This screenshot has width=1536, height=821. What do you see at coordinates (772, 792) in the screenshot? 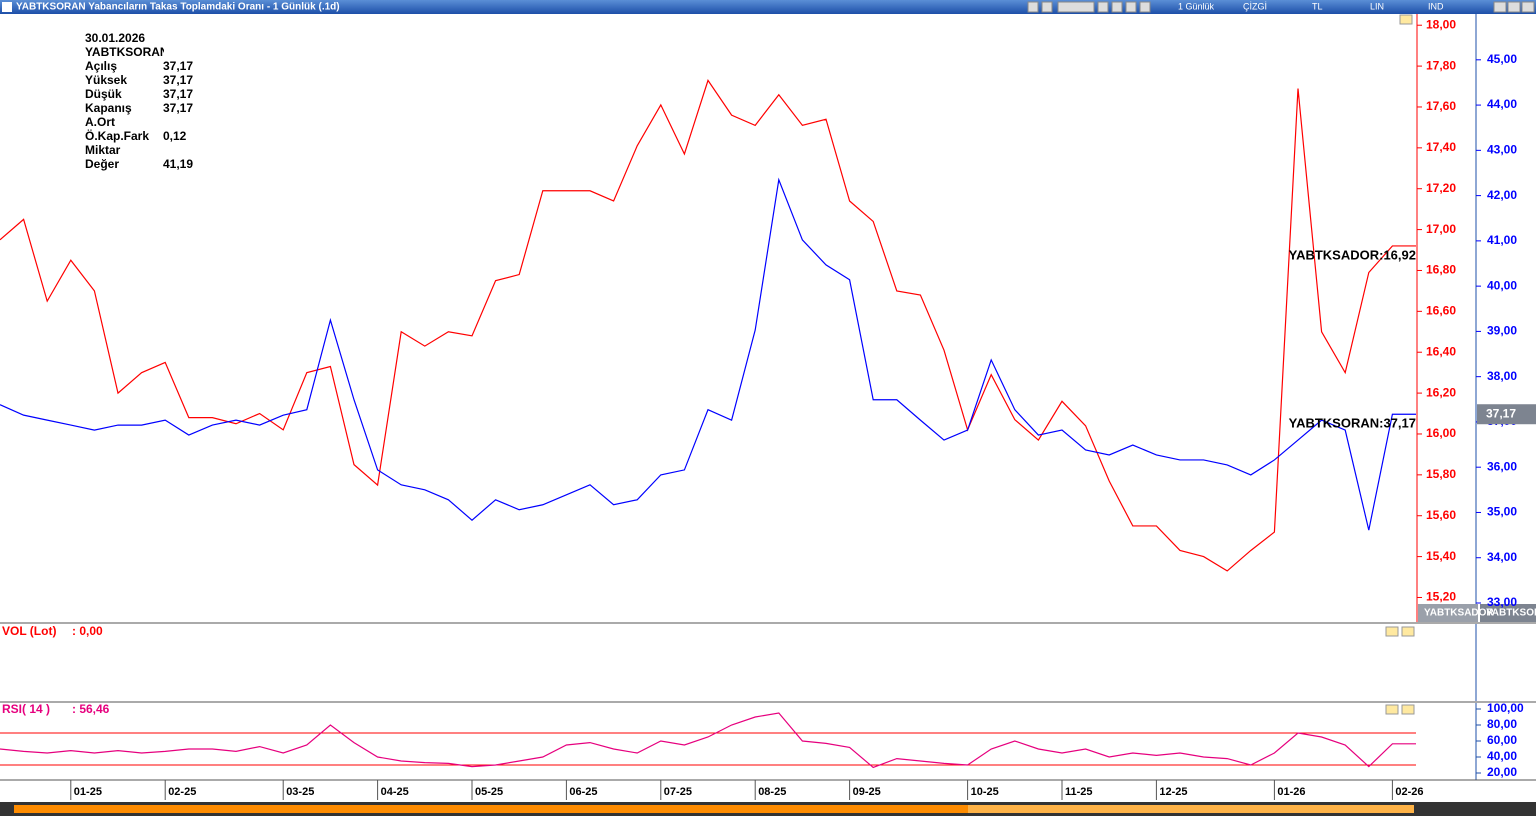
I see `x-tick-label: 08-25` at bounding box center [772, 792].